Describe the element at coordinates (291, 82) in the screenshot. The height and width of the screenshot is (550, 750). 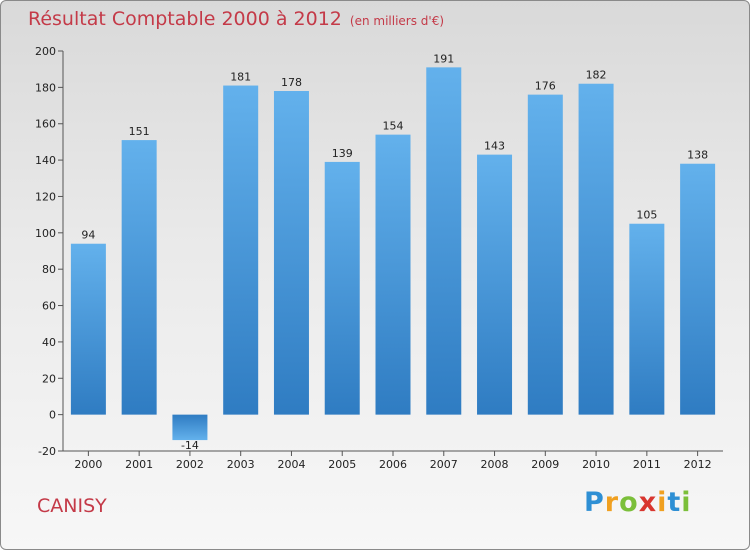
I see `bar-label-2004: 178` at that location.